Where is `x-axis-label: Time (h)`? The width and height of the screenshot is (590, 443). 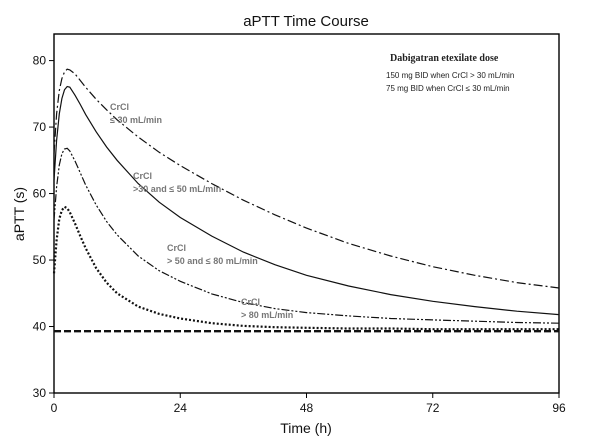 x-axis-label: Time (h) is located at coordinates (306, 428).